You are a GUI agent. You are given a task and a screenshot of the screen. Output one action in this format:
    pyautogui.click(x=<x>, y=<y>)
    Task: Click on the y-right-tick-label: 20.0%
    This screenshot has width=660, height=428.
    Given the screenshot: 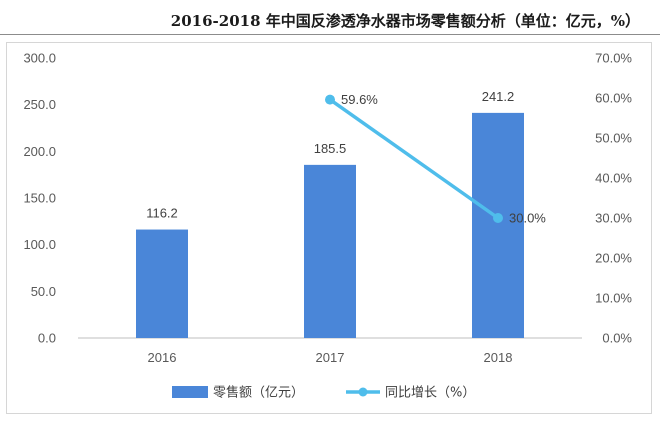 What is the action you would take?
    pyautogui.click(x=613, y=258)
    